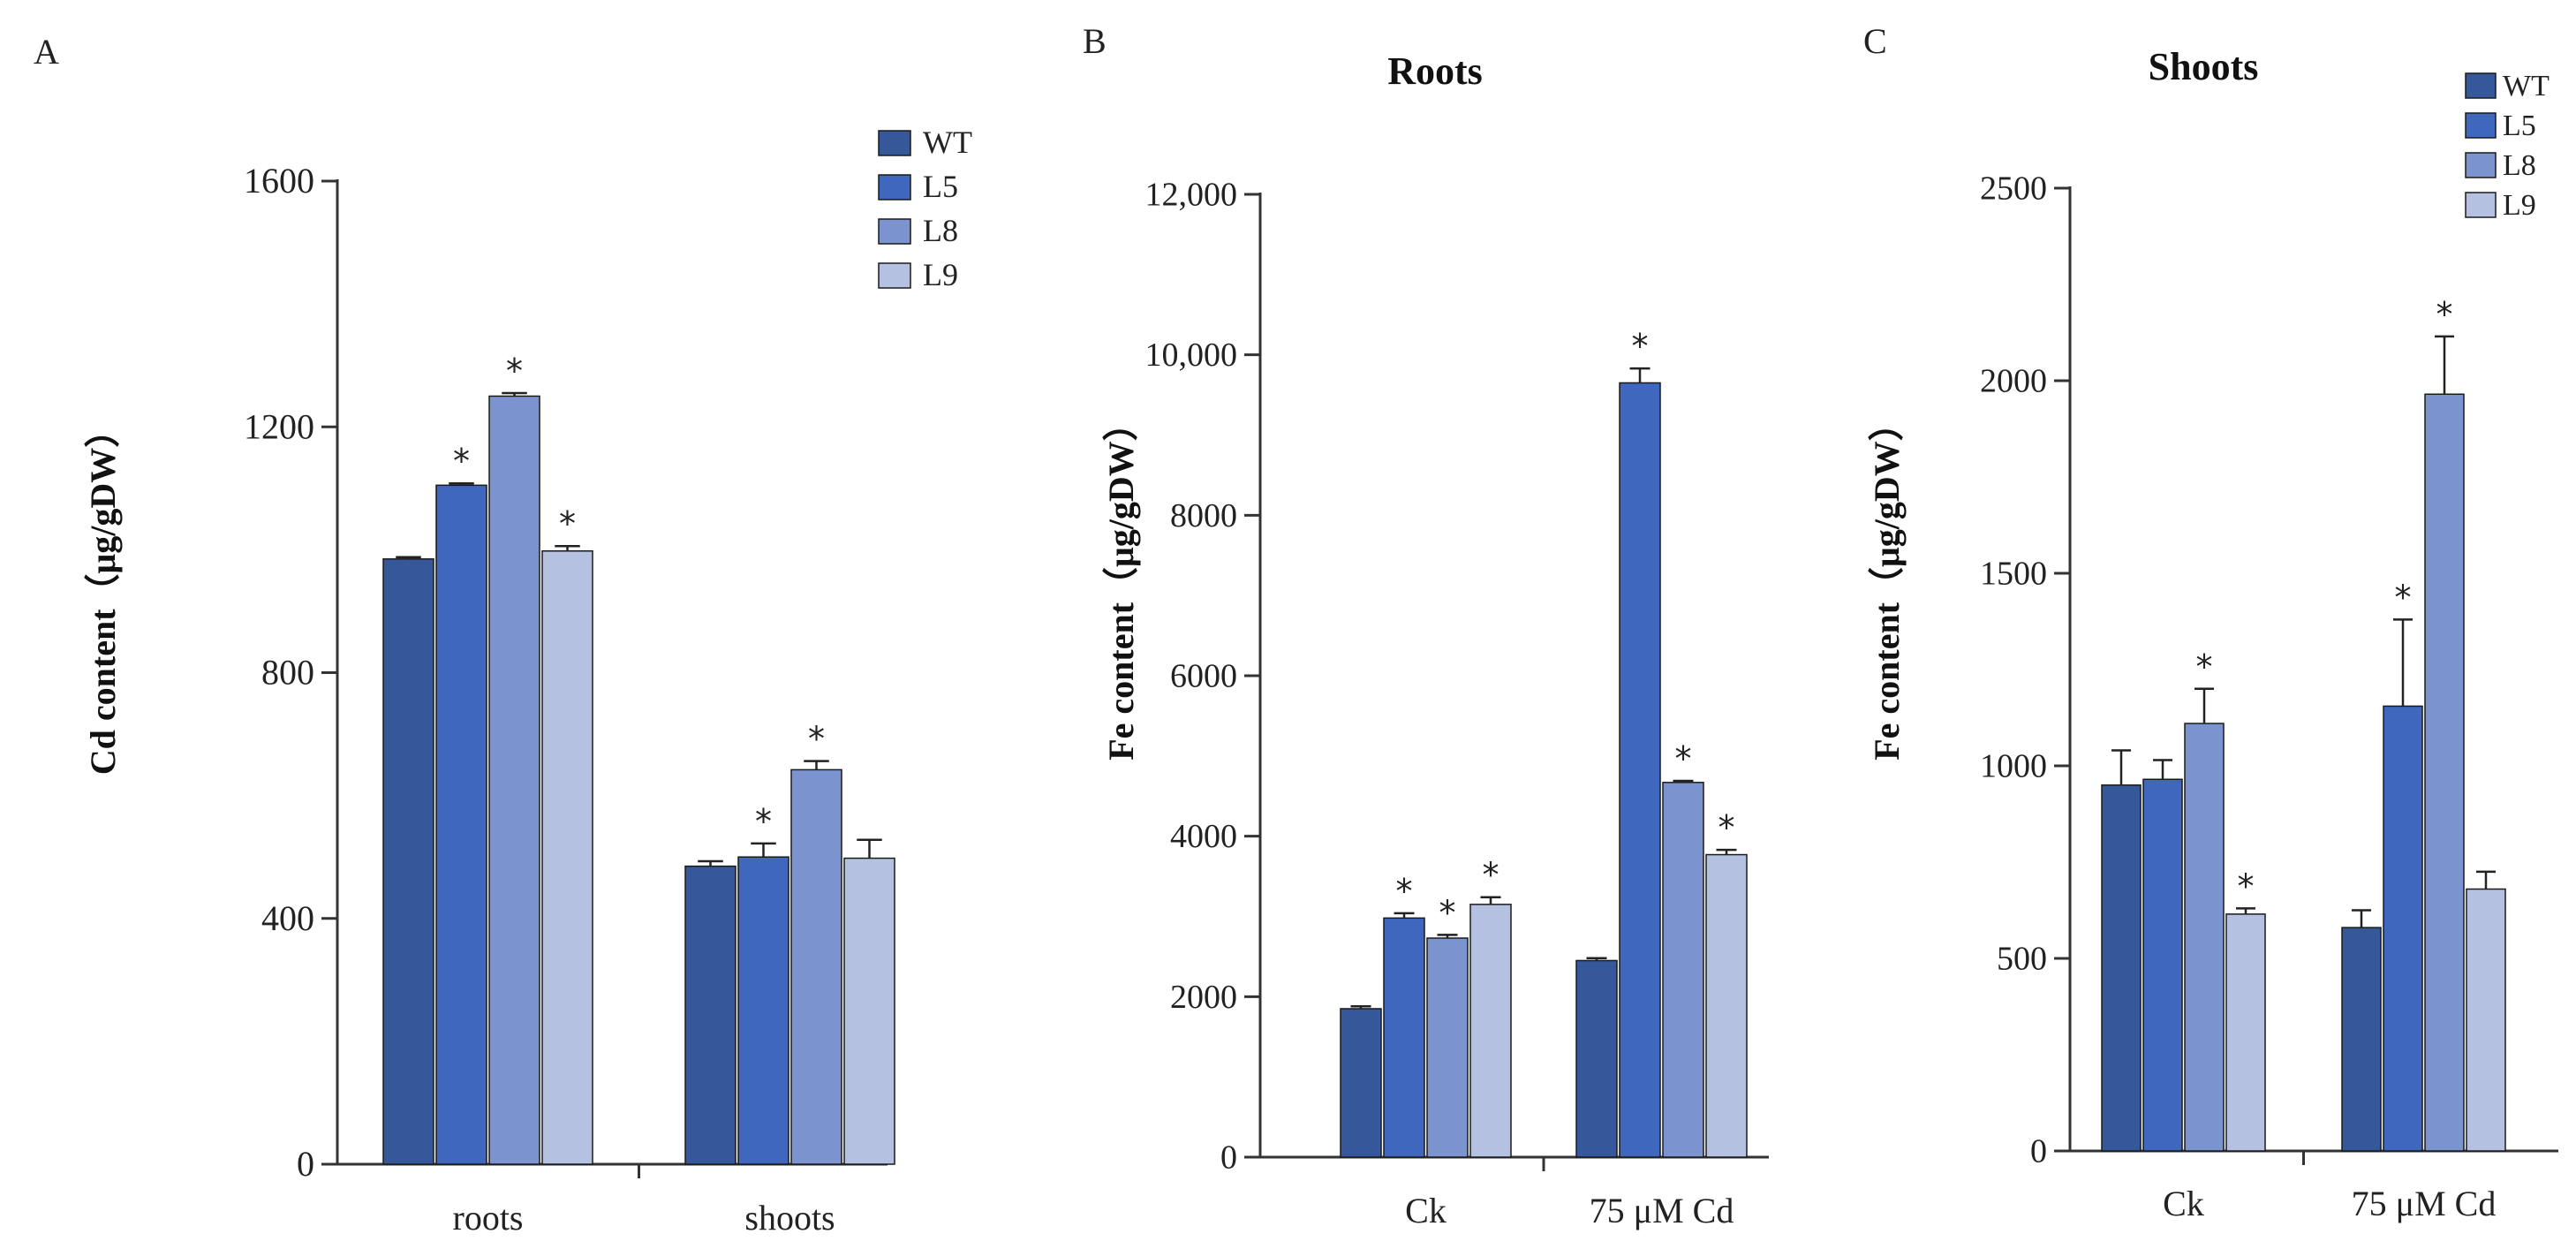 The height and width of the screenshot is (1249, 2576). I want to click on chart-title: Shoots, so click(2204, 66).